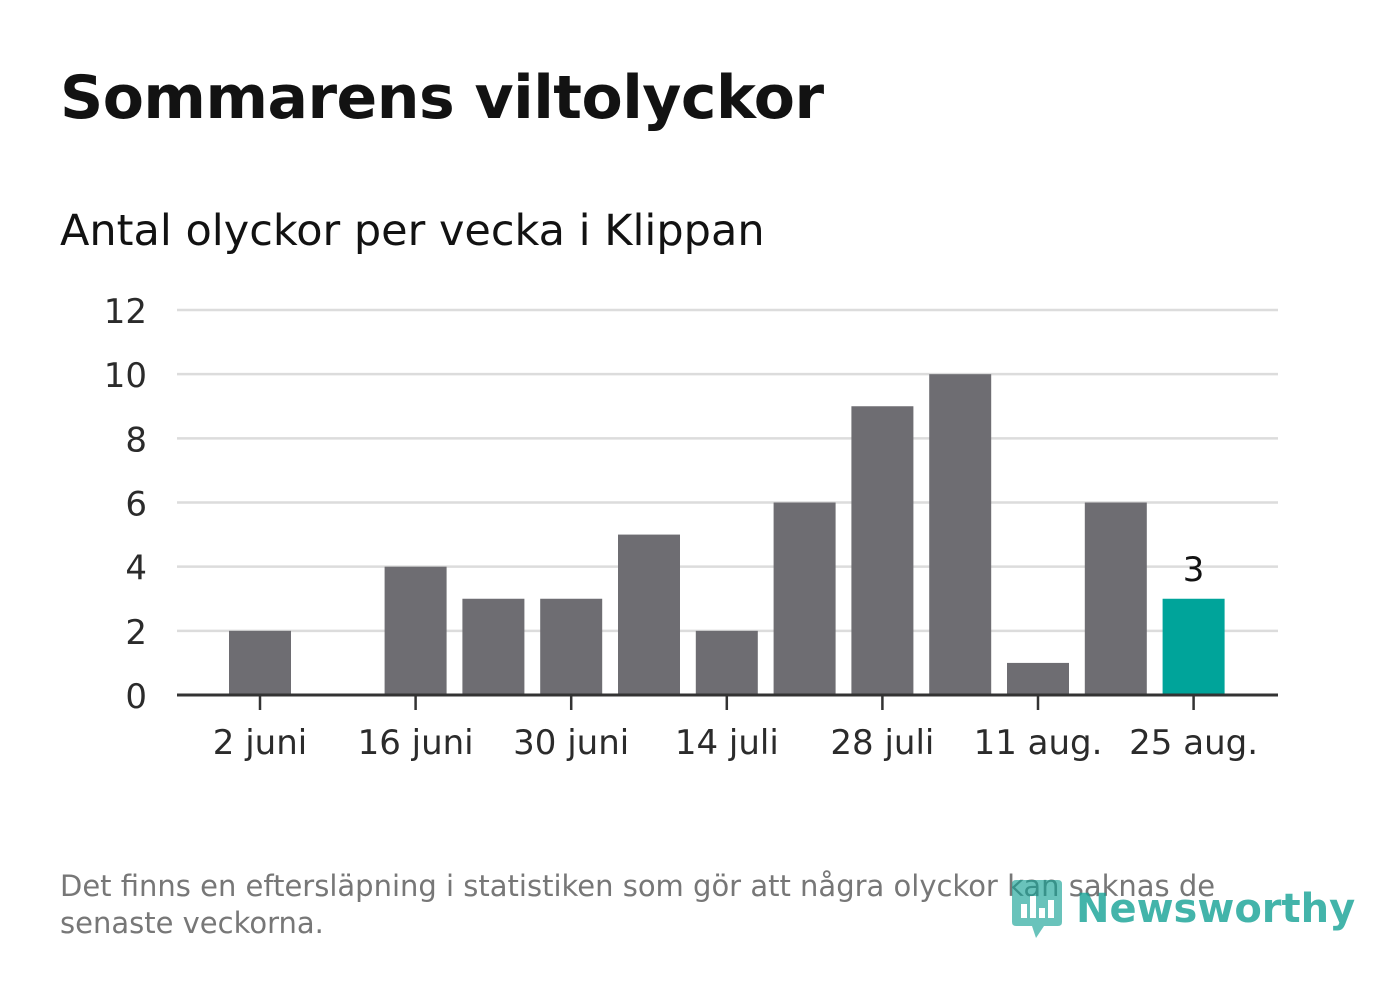 The image size is (1382, 999). I want to click on x-tick-label: 25 aug., so click(1193, 743).